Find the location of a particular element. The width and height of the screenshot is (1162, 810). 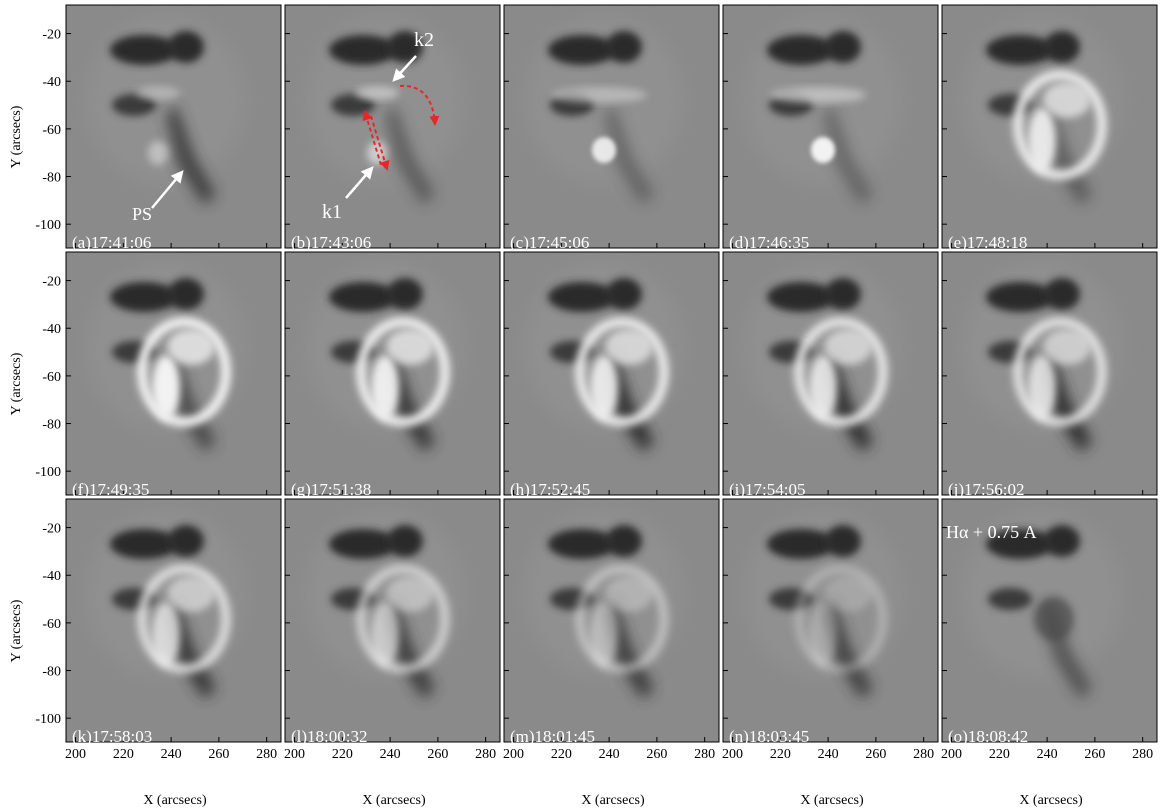

dark-loop is located at coordinates (1054, 619).